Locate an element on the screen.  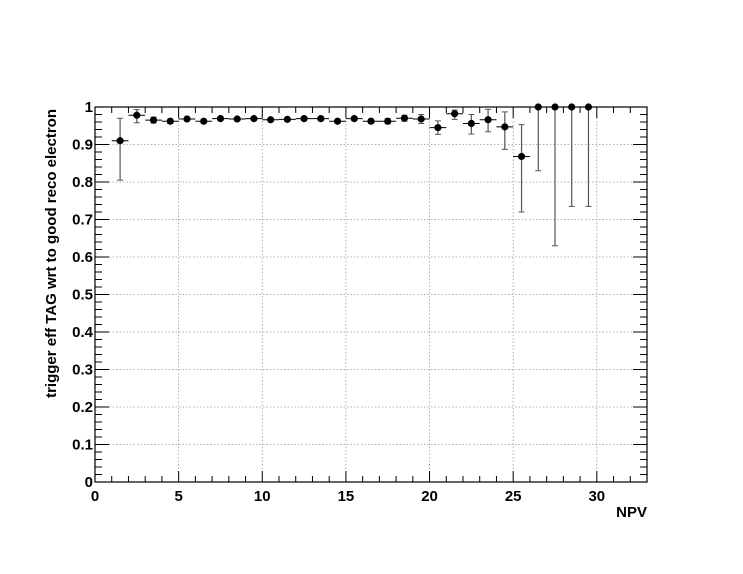
y-tick-label: 0.9 is located at coordinates (82, 145).